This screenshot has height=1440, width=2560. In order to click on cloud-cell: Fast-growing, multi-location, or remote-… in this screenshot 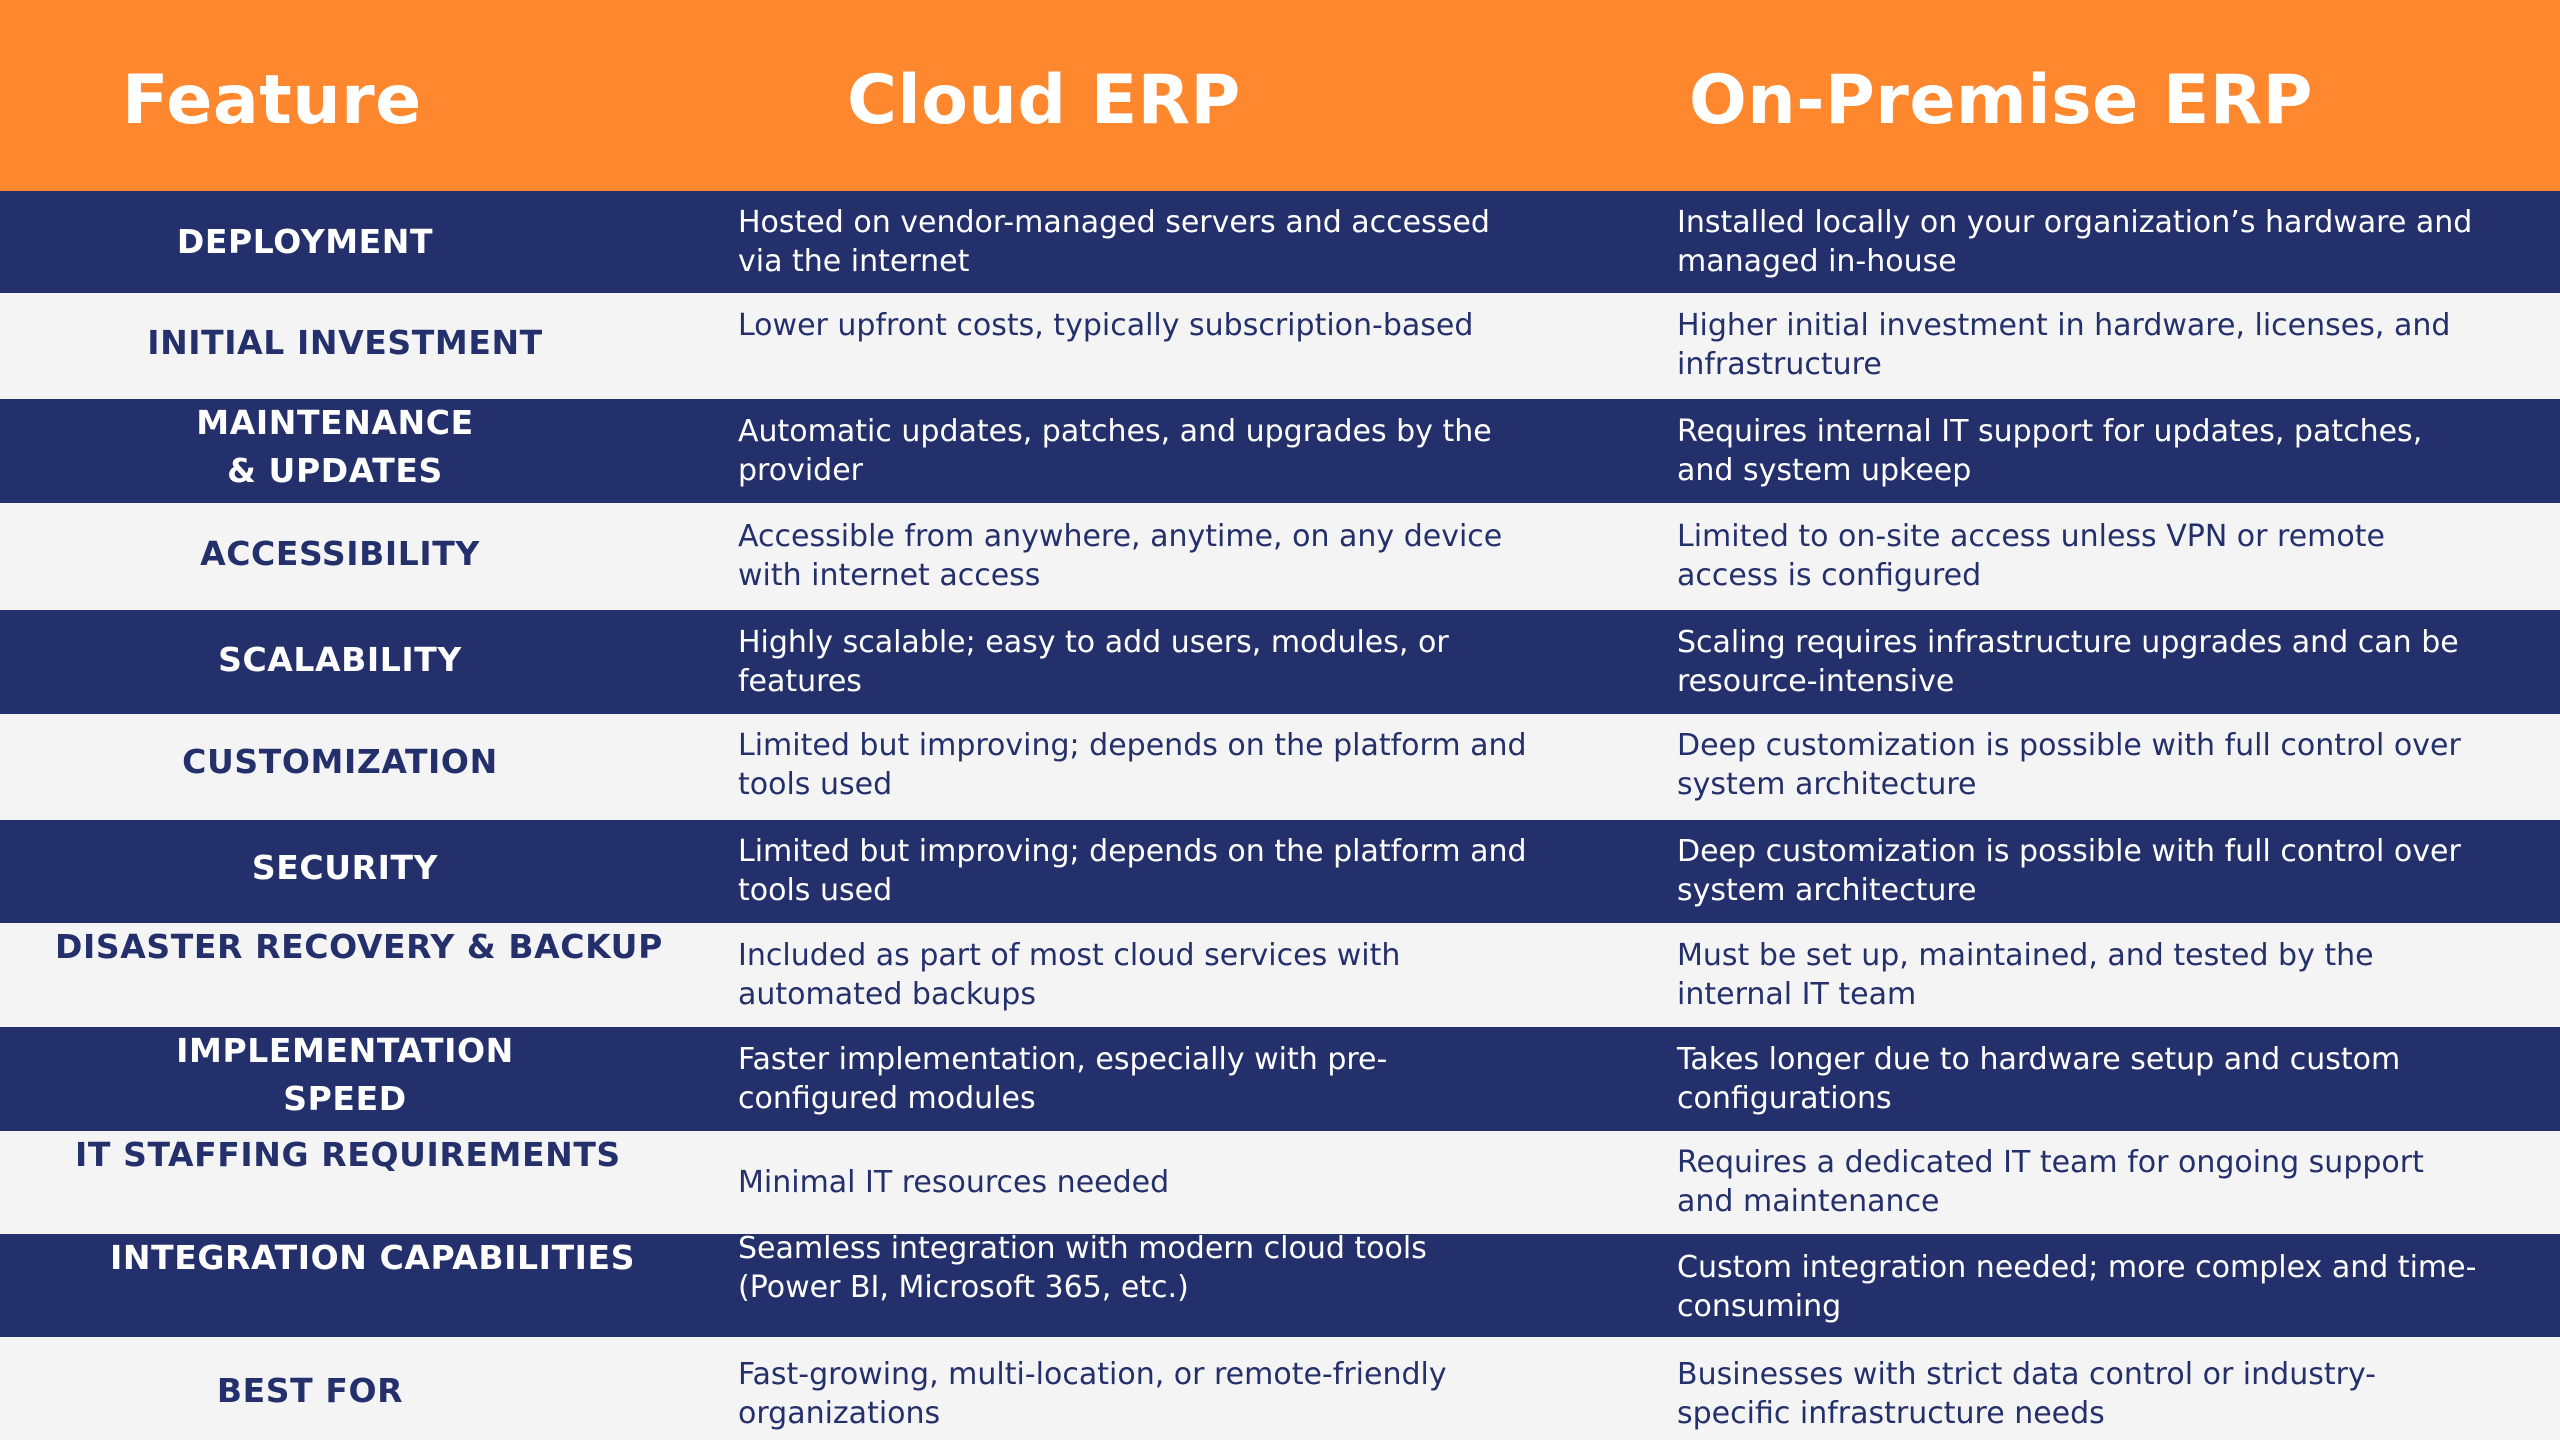, I will do `click(1092, 1394)`.